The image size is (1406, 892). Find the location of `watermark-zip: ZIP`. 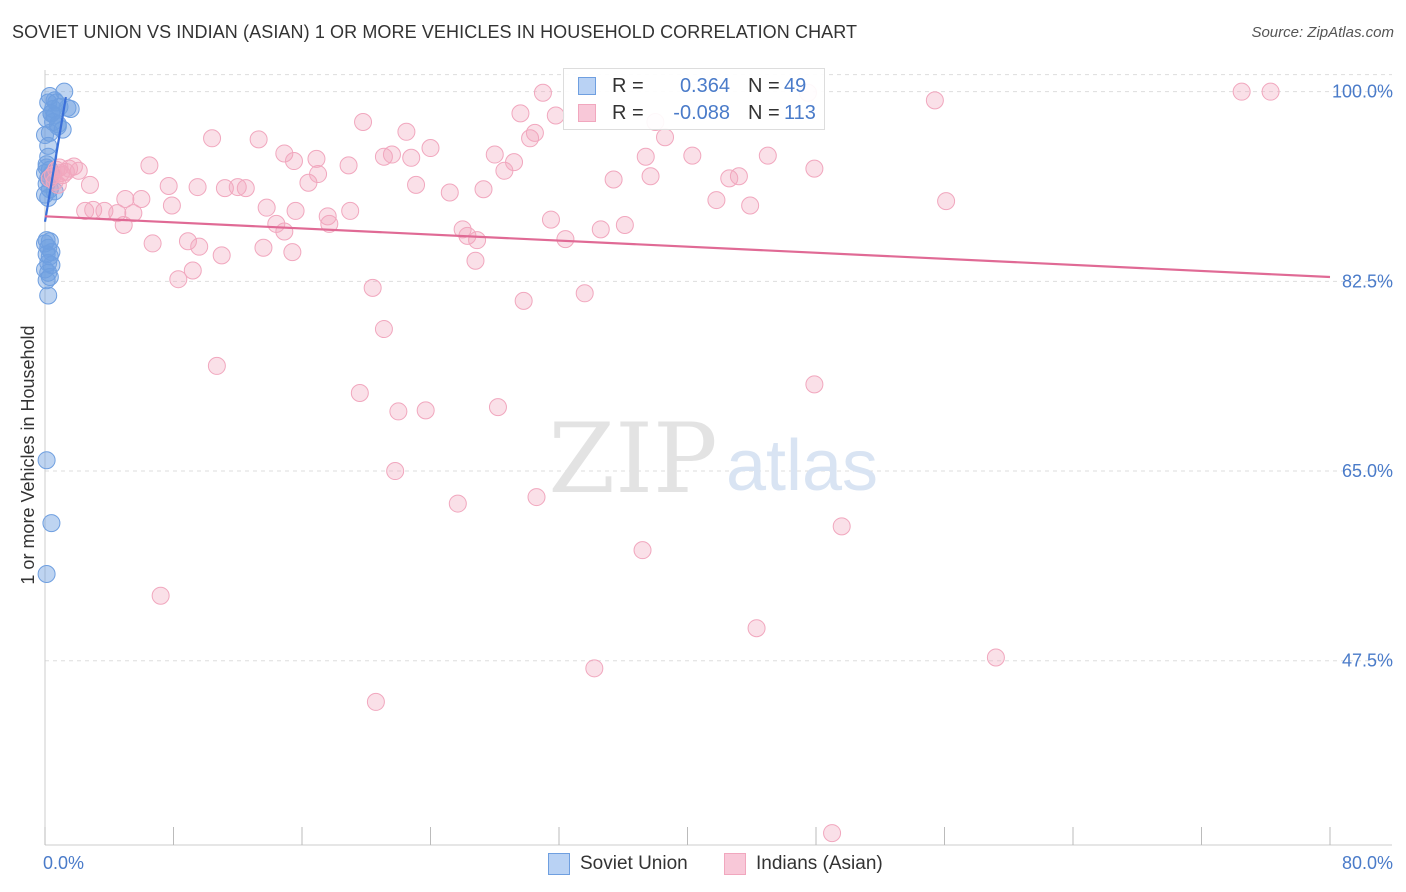

watermark-zip: ZIP is located at coordinates (632, 459).